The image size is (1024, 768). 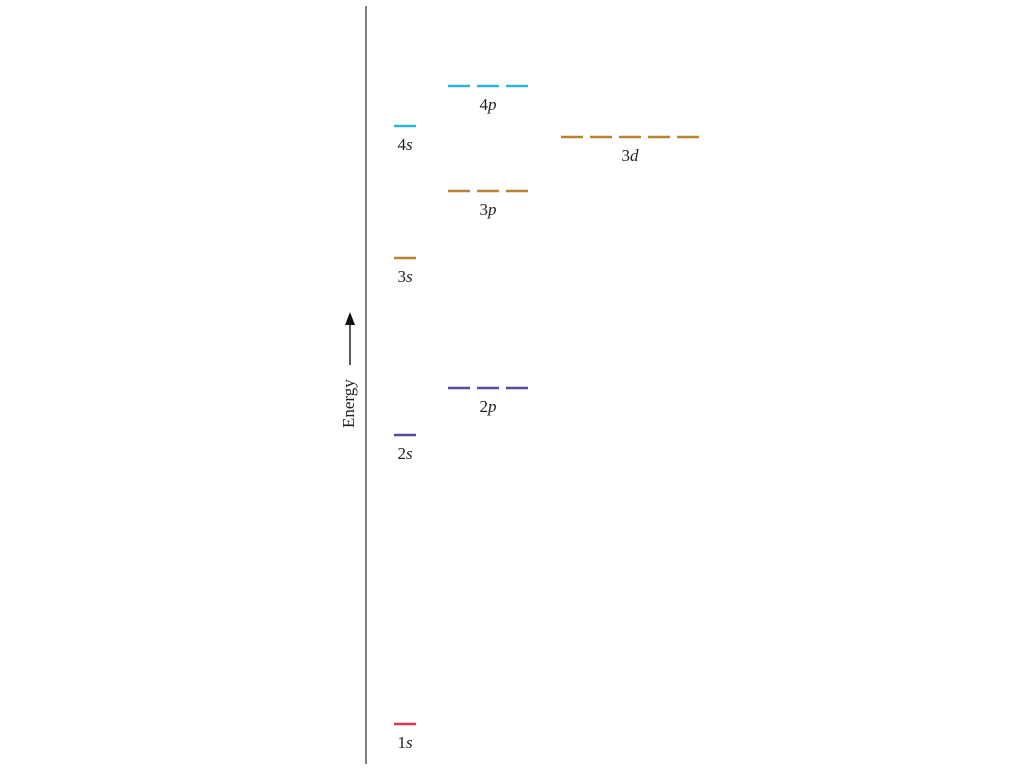 I want to click on orbital-label-1s: 1s, so click(x=405, y=742).